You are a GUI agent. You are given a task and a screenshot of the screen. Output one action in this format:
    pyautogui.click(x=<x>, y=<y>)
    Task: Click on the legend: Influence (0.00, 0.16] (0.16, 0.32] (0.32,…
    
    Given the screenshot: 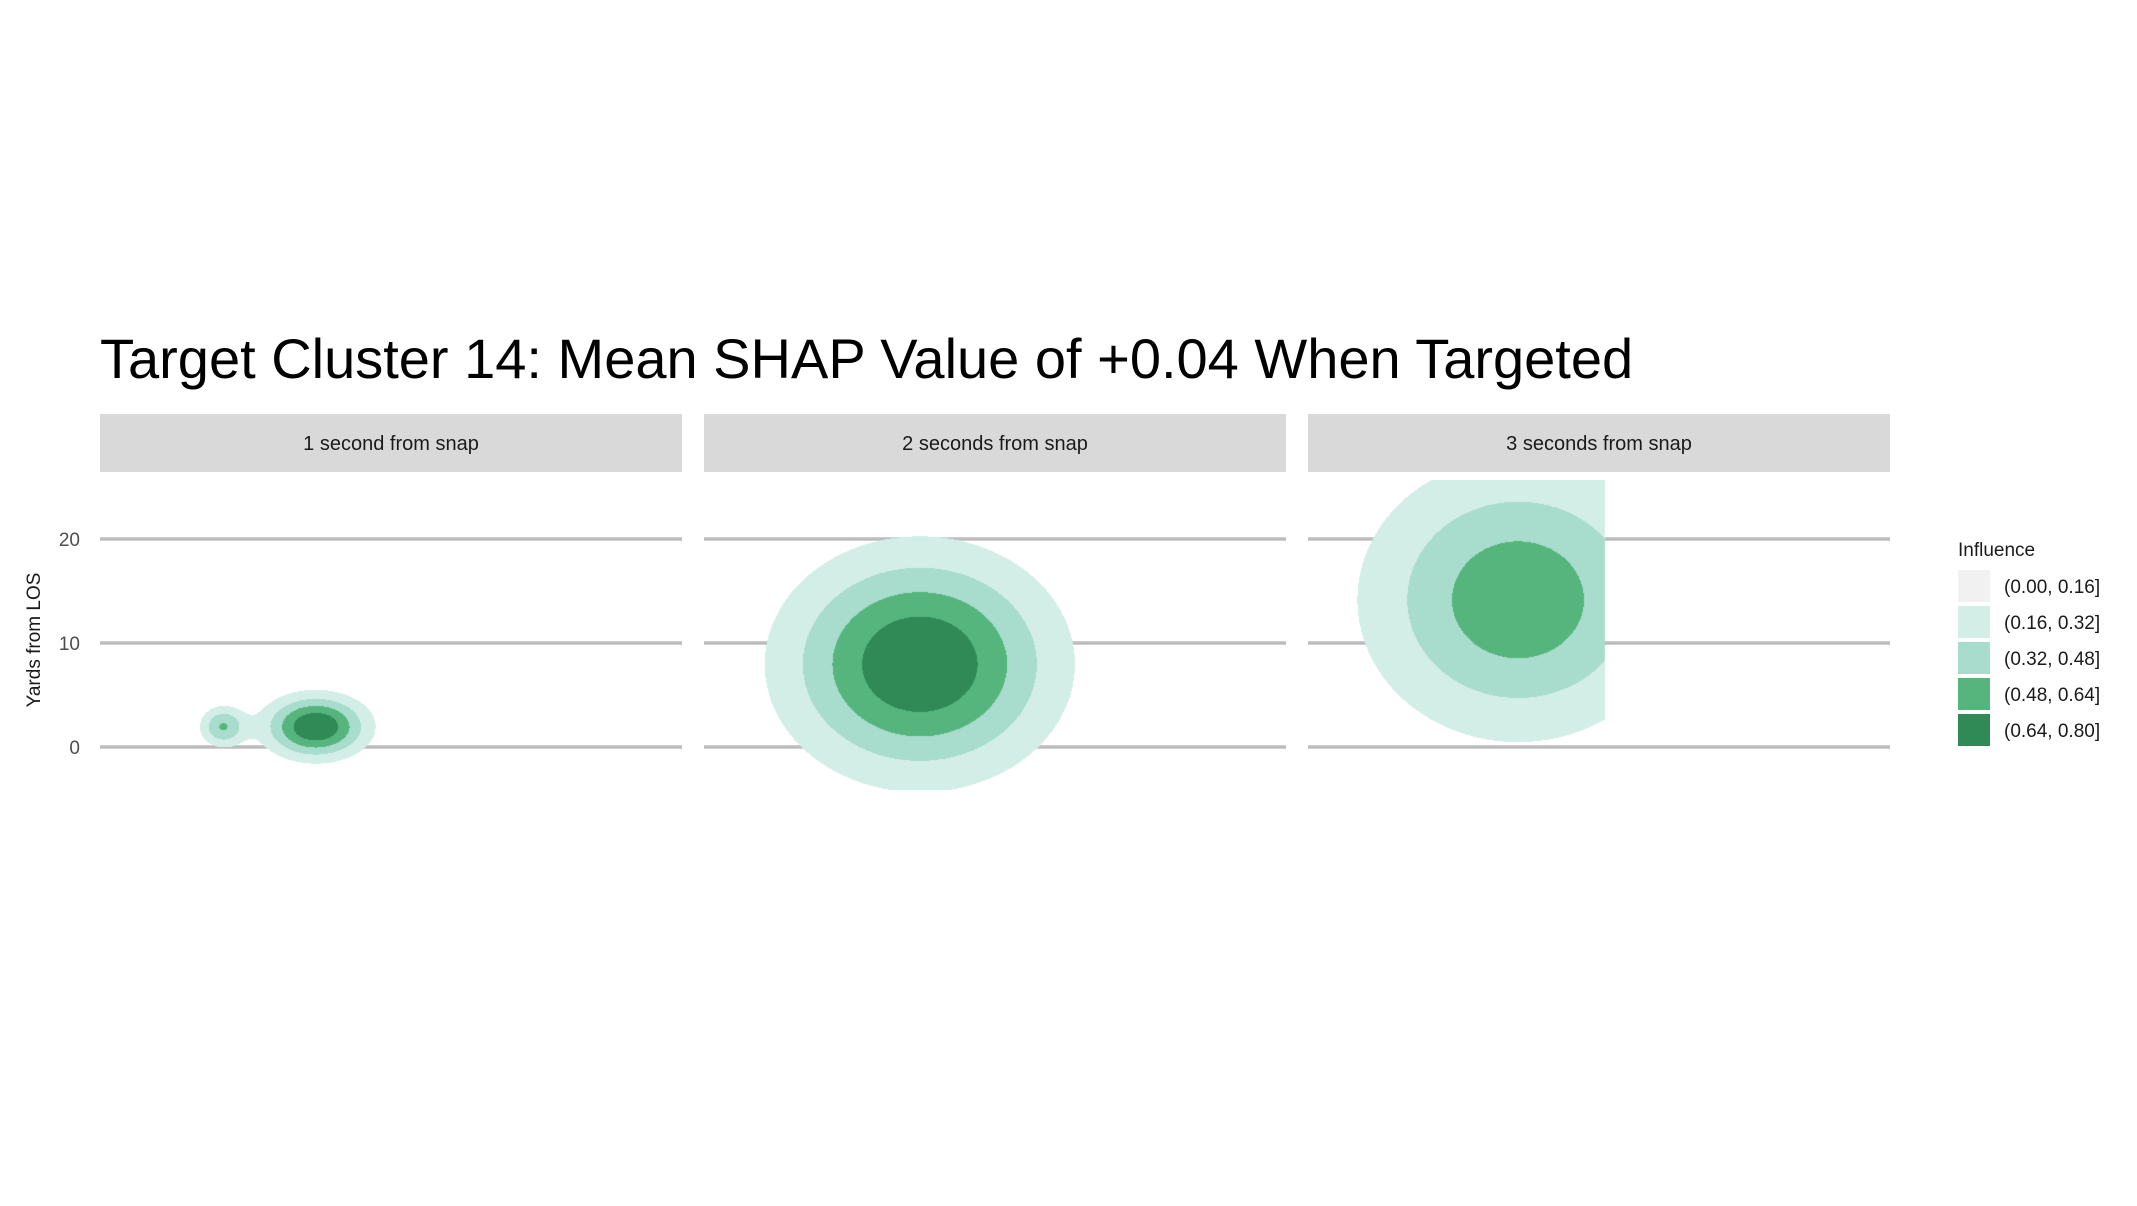 What is the action you would take?
    pyautogui.click(x=2029, y=643)
    